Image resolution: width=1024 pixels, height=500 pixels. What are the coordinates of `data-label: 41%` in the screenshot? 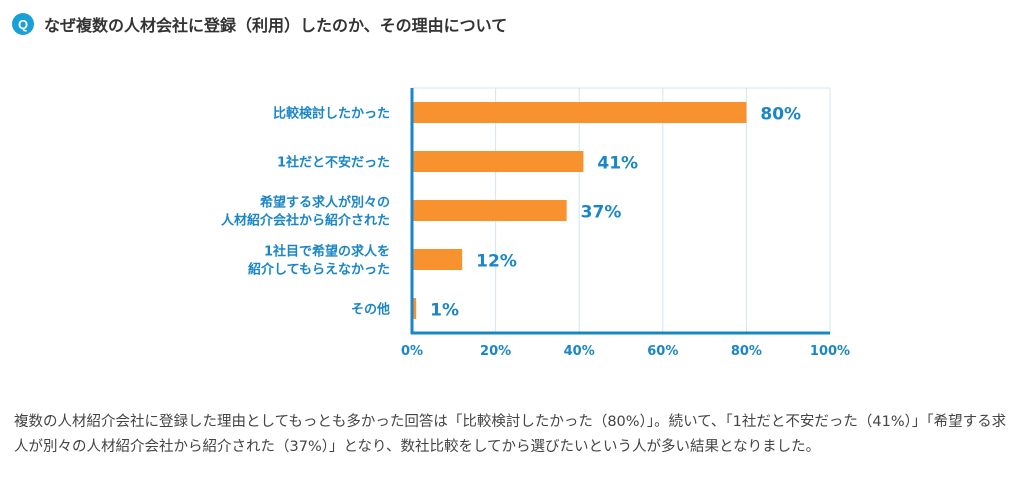 It's located at (617, 164).